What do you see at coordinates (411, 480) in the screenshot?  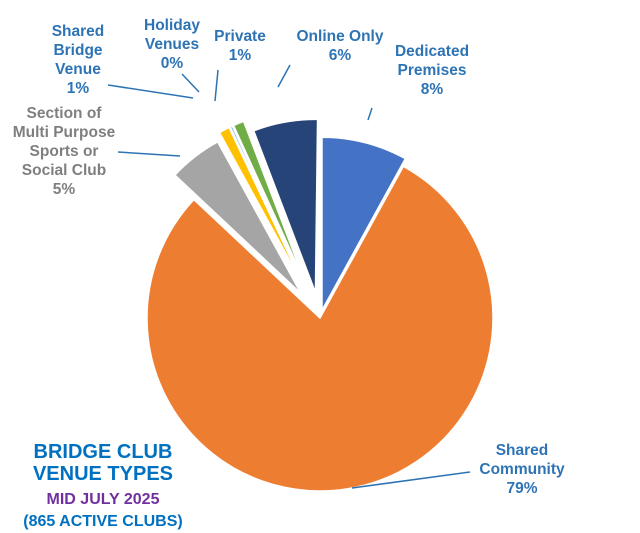 I see `leader-shared-community` at bounding box center [411, 480].